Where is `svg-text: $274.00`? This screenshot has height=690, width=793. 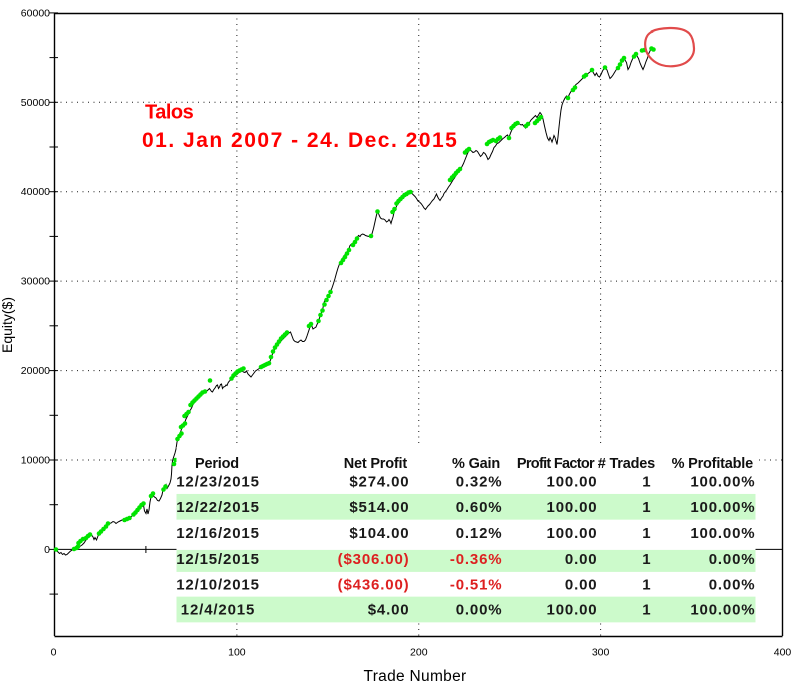
svg-text: $274.00 is located at coordinates (379, 482).